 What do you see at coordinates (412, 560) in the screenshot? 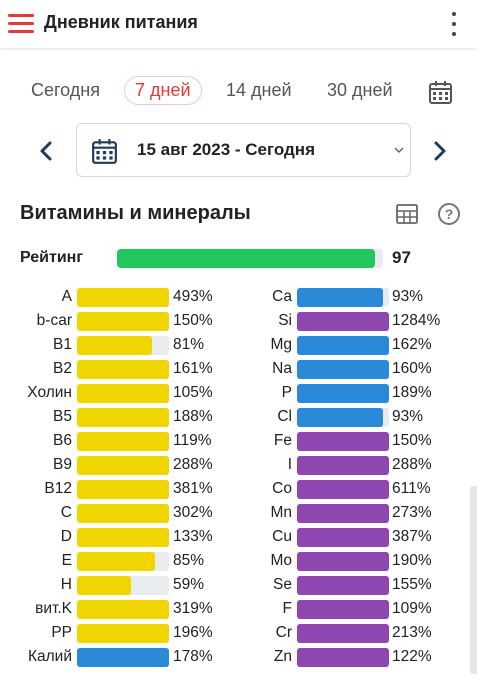
I see `nutrient-percent: 190%` at bounding box center [412, 560].